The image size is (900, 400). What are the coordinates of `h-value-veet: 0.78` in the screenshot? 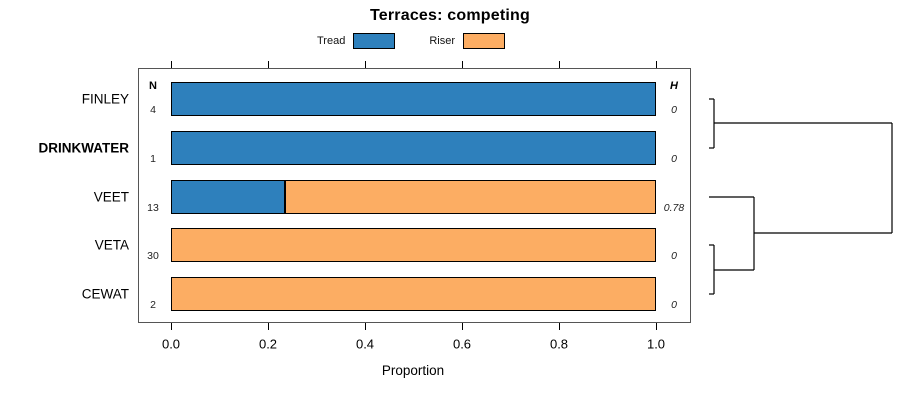 It's located at (674, 208).